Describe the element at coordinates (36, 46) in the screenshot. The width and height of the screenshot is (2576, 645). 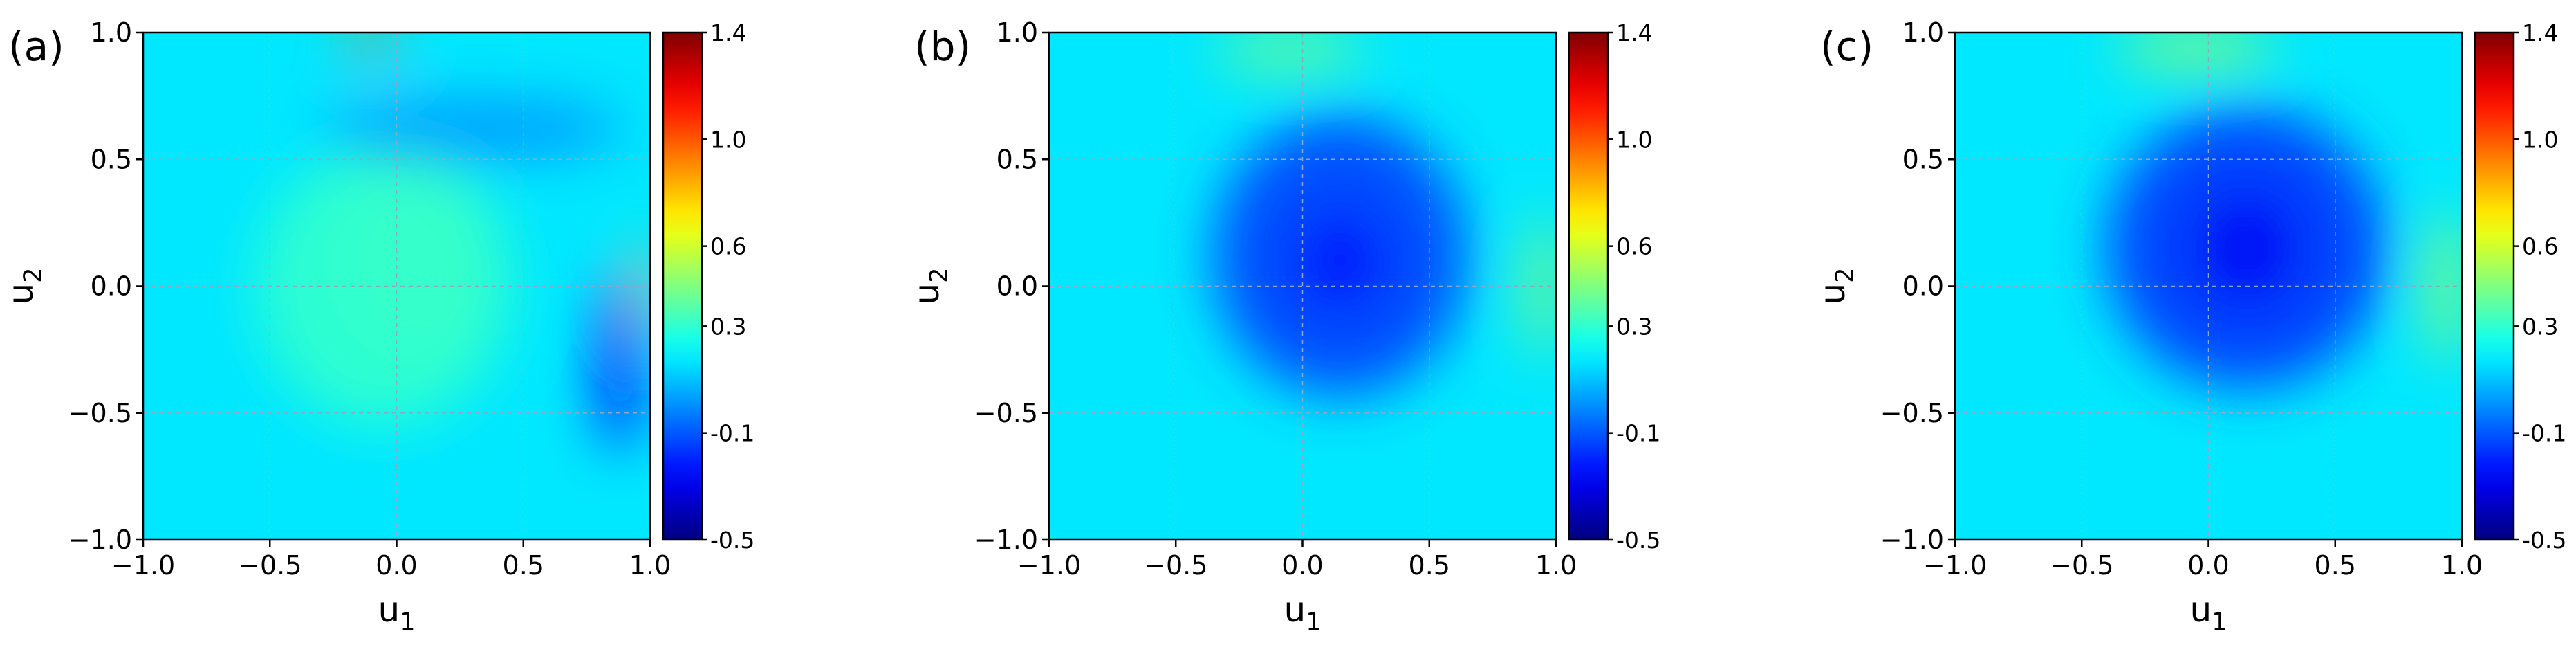
I see `panel-label: (a)` at that location.